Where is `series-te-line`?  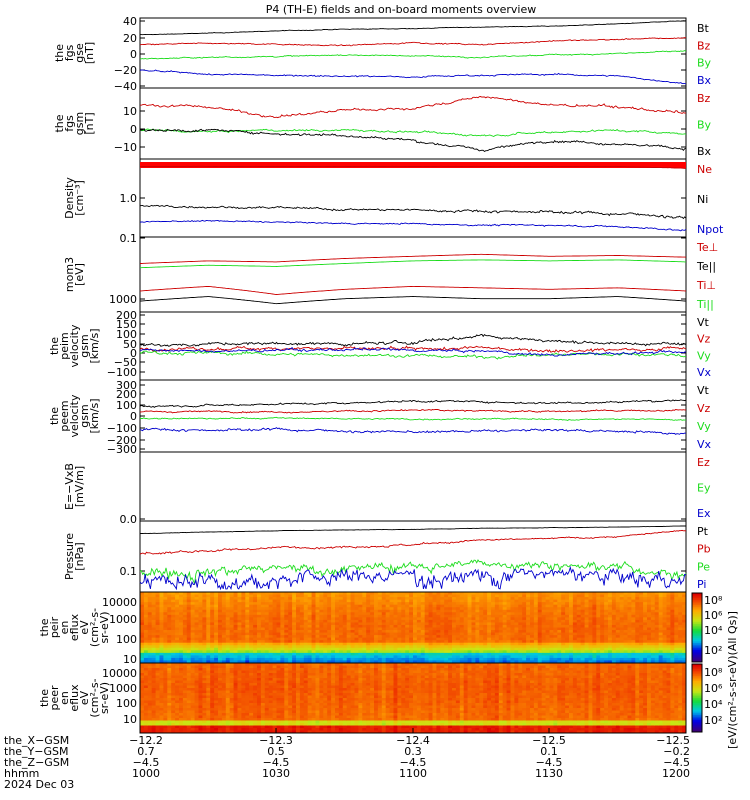
series-te-line is located at coordinates (413, 290).